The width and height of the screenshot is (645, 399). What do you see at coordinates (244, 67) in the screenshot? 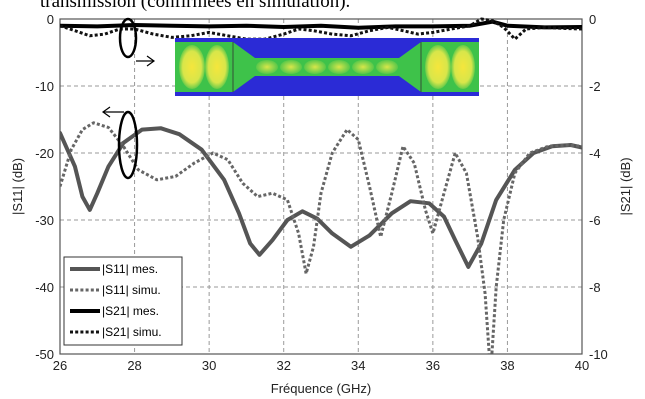
I see `inset-taper-left` at bounding box center [244, 67].